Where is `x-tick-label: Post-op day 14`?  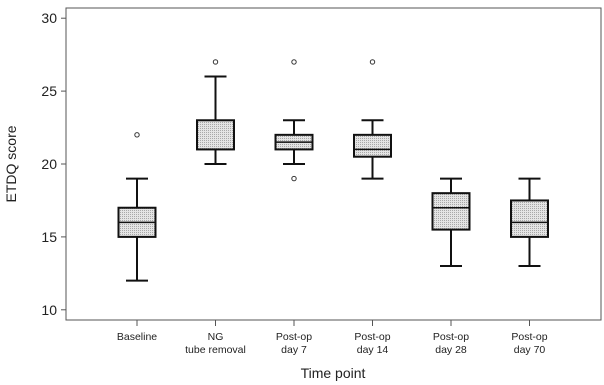
x-tick-label: Post-op day 14 is located at coordinates (372, 343).